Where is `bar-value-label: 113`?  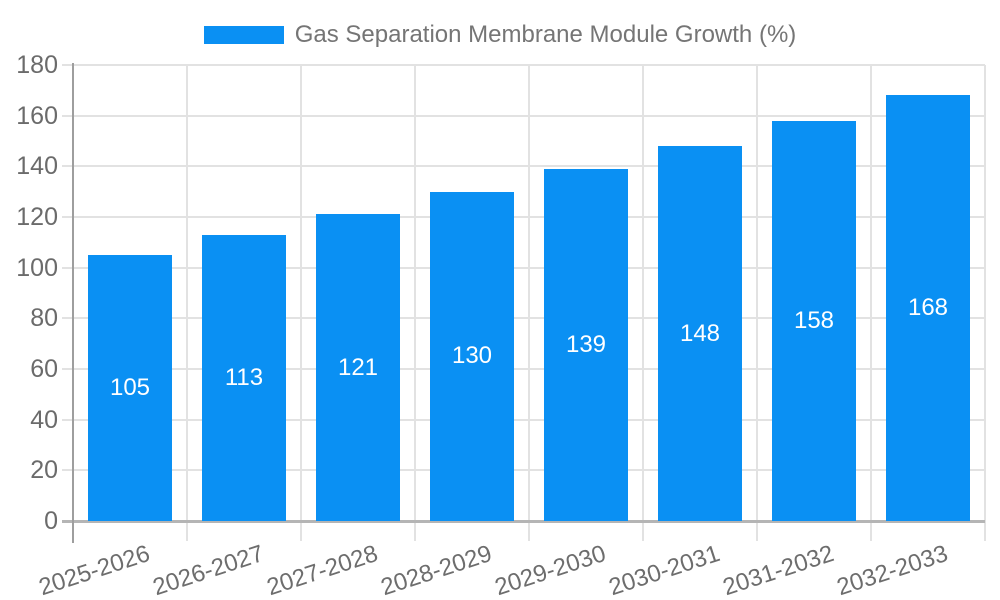
bar-value-label: 113 is located at coordinates (244, 377).